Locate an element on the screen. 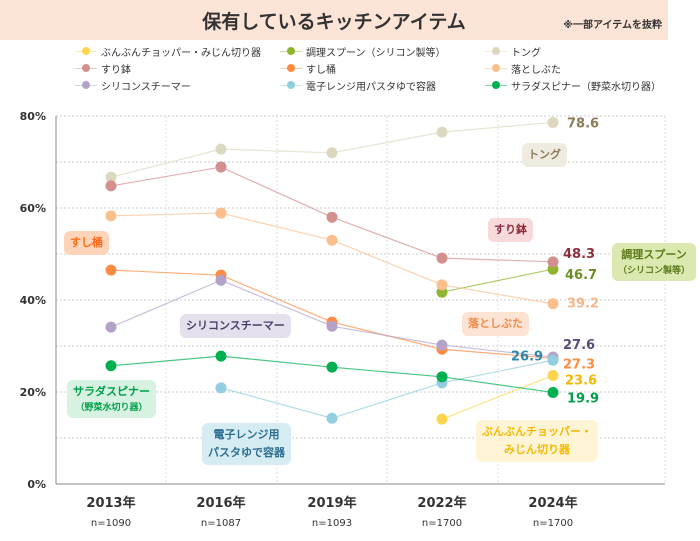 The width and height of the screenshot is (700, 541). note: ※一部アイテムを抜粋 is located at coordinates (612, 25).